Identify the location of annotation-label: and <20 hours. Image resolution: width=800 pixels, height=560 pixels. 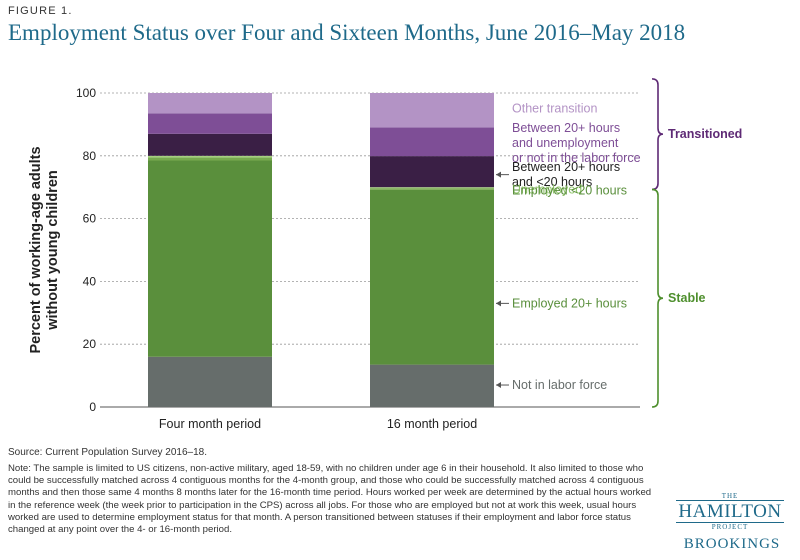
(552, 182).